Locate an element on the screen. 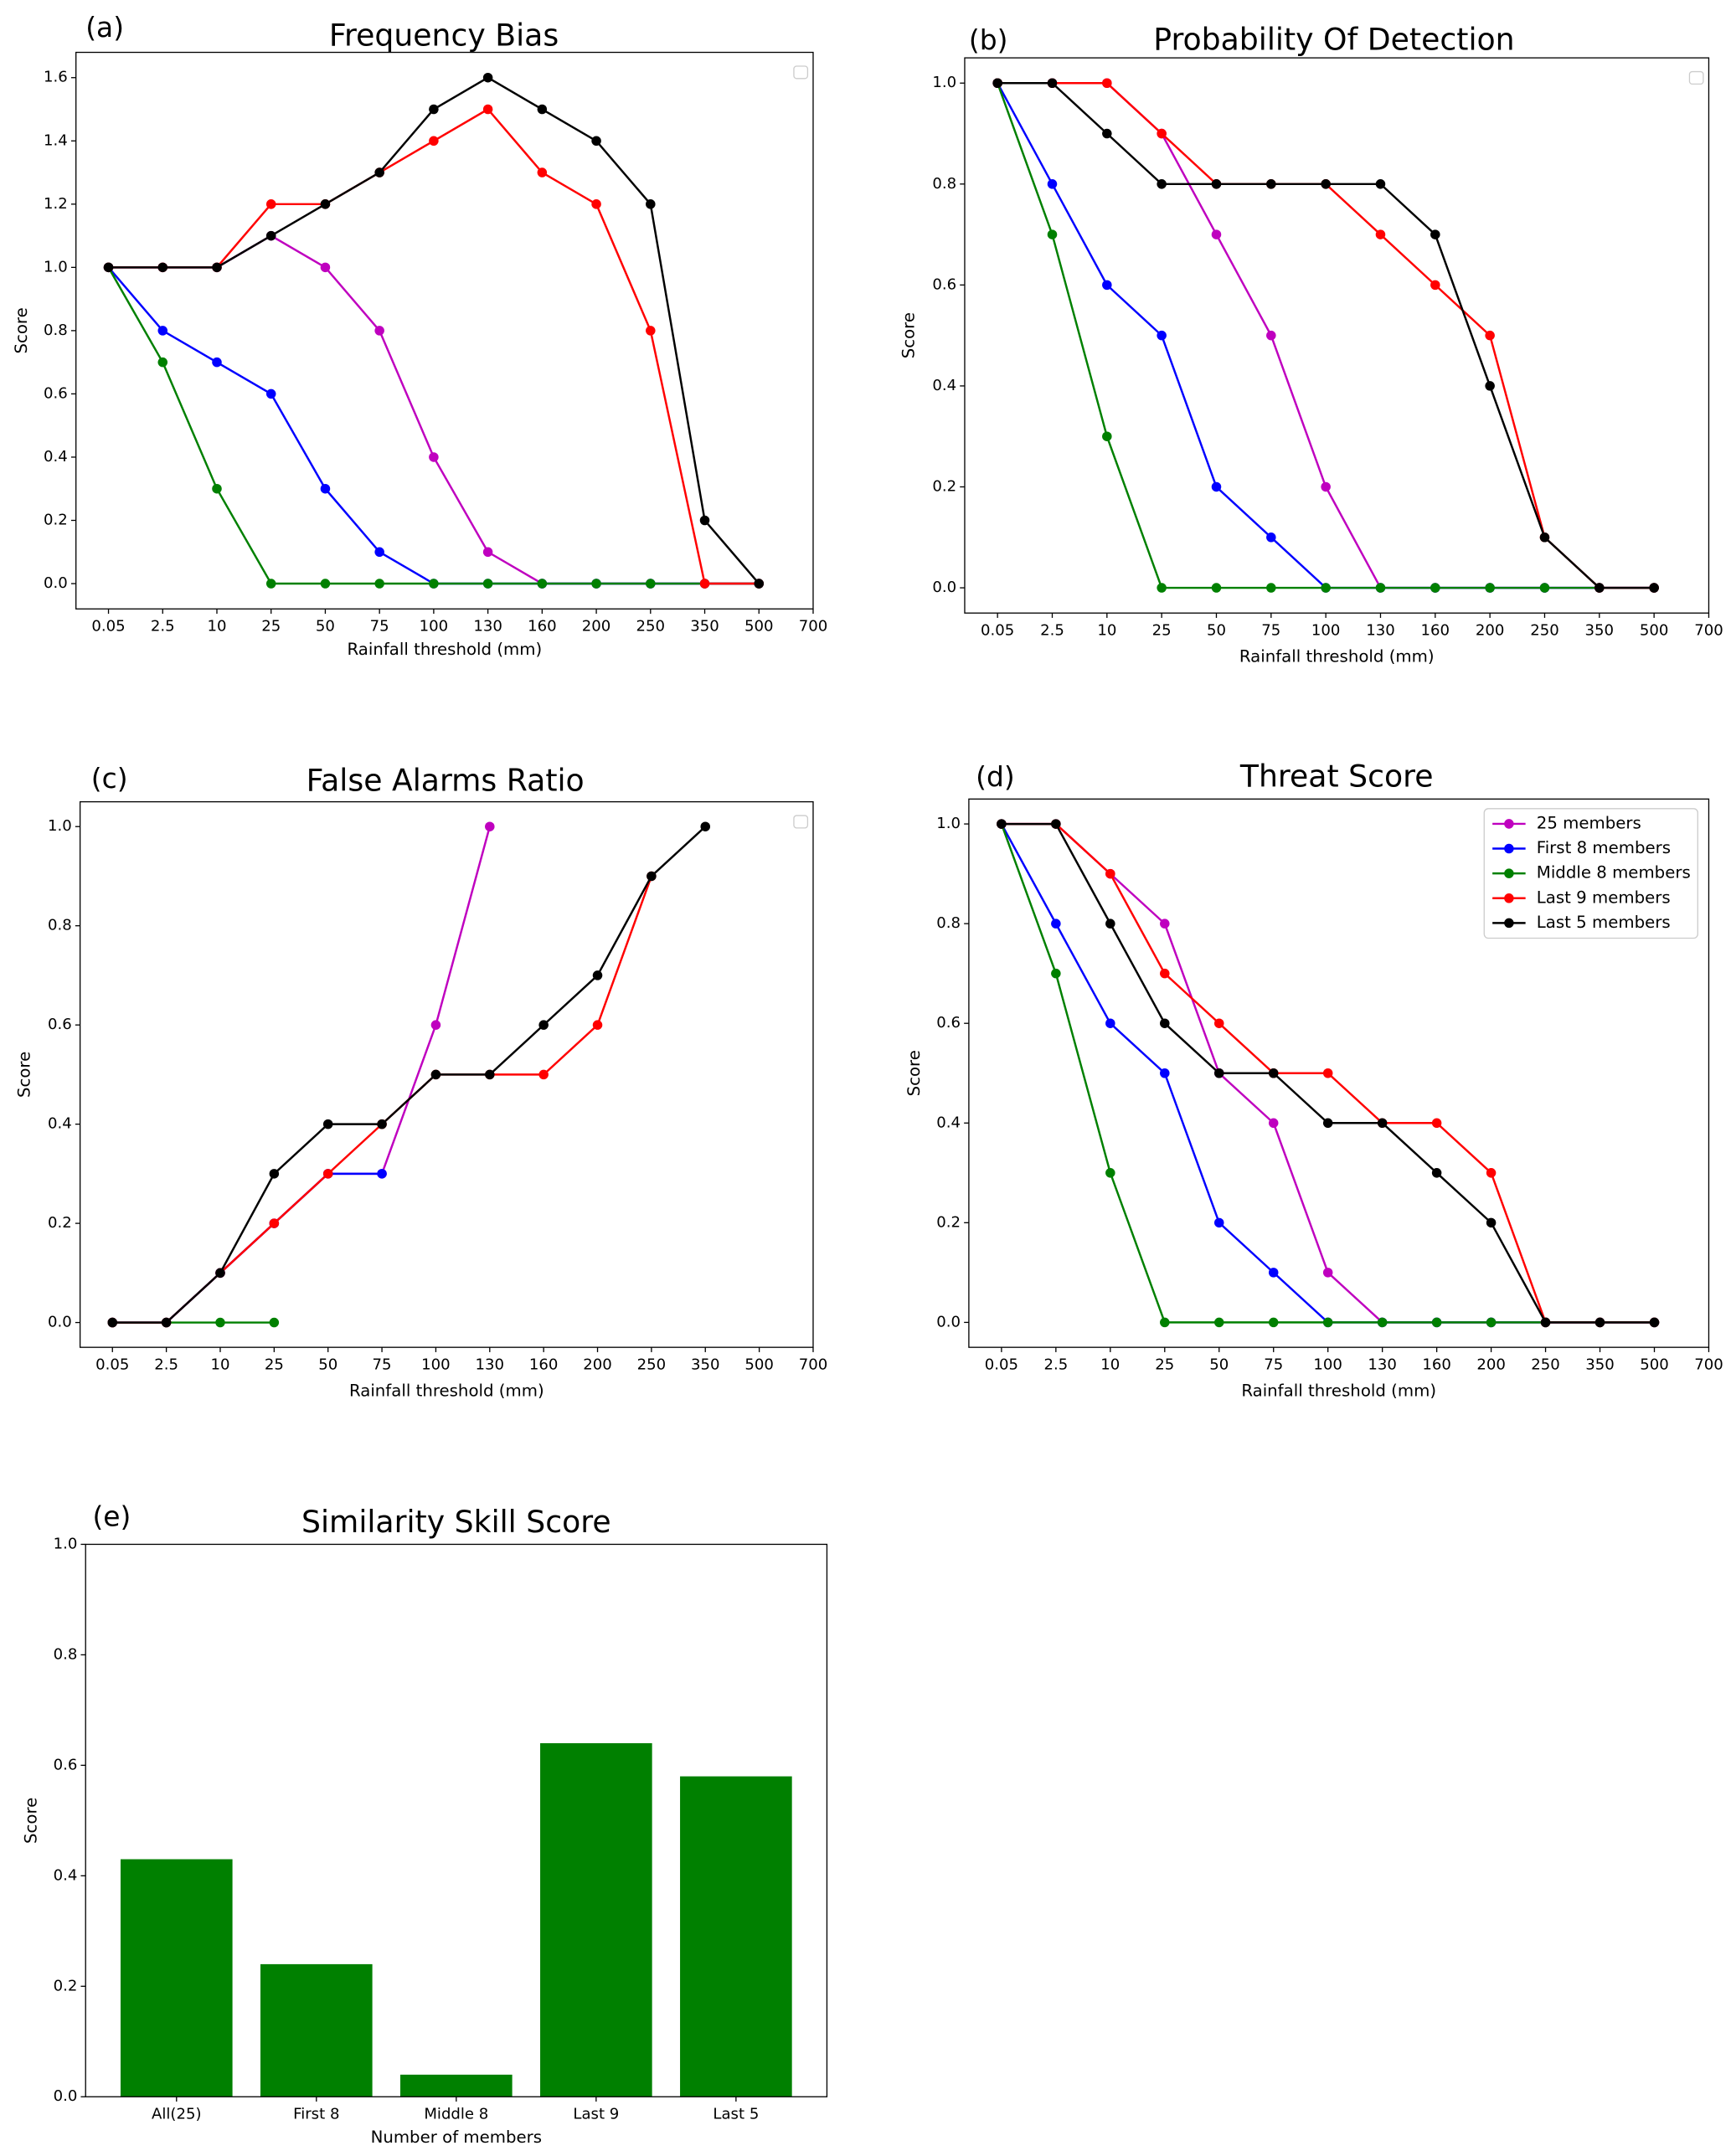 The height and width of the screenshot is (2156, 1731). panel-label: (c) is located at coordinates (109, 778).